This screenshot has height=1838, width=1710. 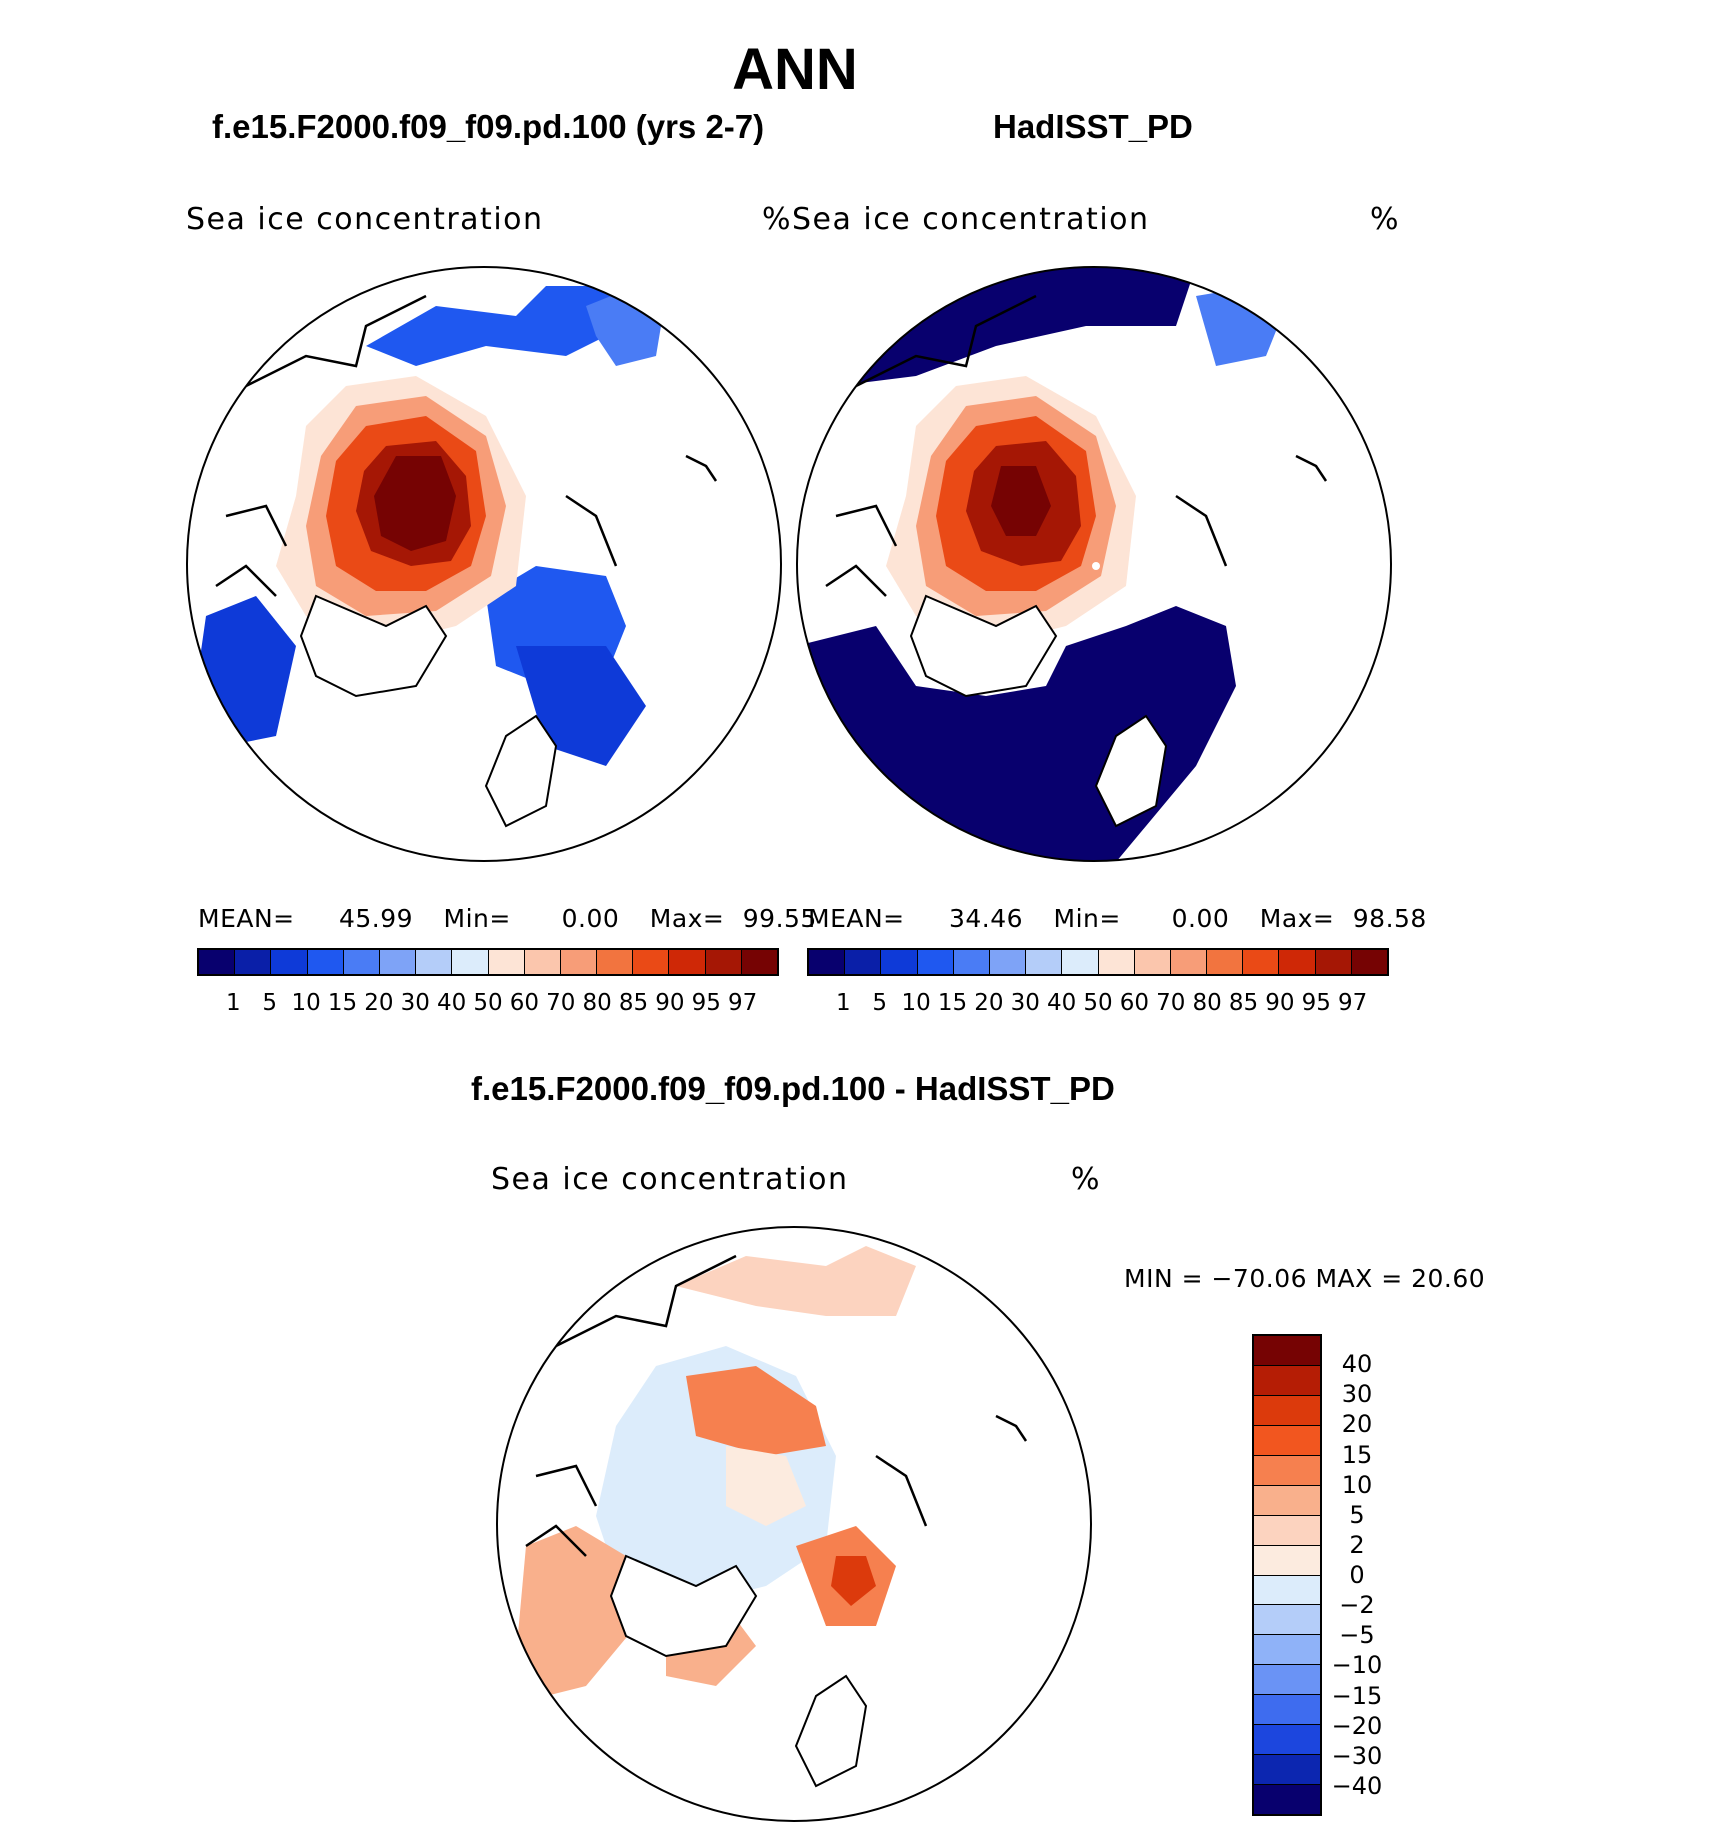 I want to click on colorbar-3-tick-label: 20, so click(x=1357, y=1424).